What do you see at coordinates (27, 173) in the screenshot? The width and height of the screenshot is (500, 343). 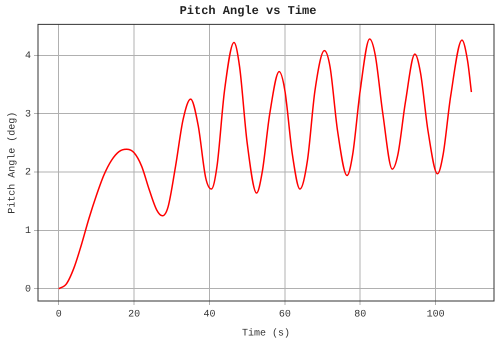 I see `y-tick-label: 2` at bounding box center [27, 173].